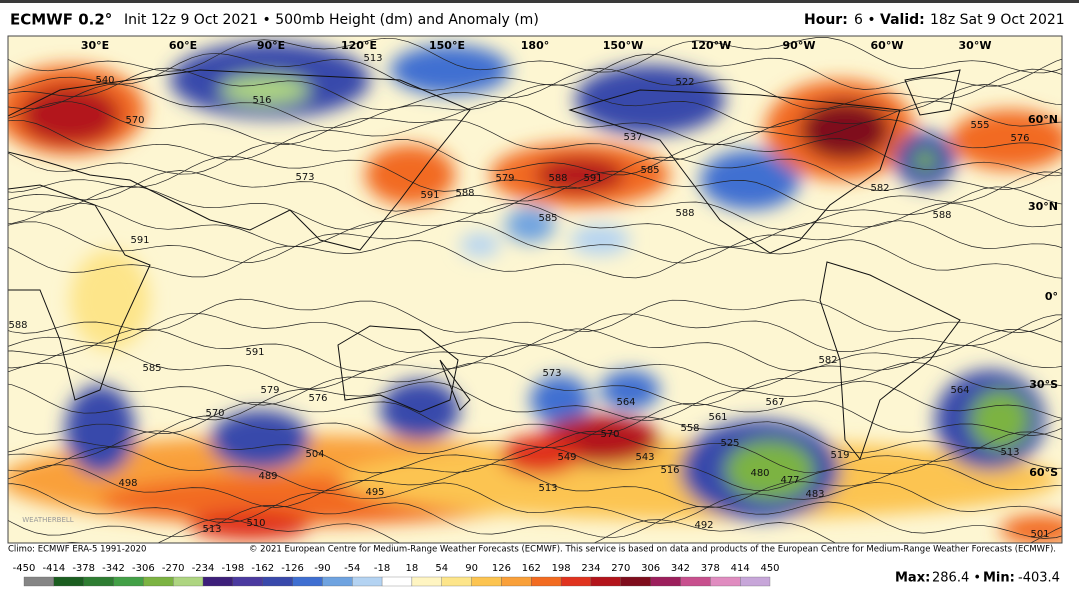 The image size is (1079, 596). What do you see at coordinates (504, 178) in the screenshot?
I see `contour-label: 579` at bounding box center [504, 178].